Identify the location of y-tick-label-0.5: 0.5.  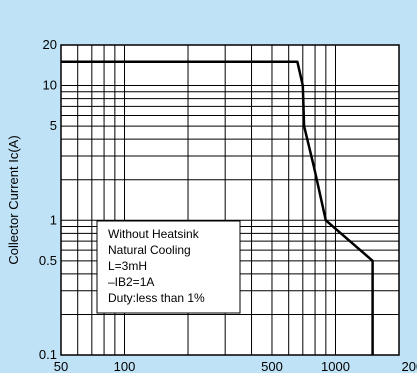
(48, 260).